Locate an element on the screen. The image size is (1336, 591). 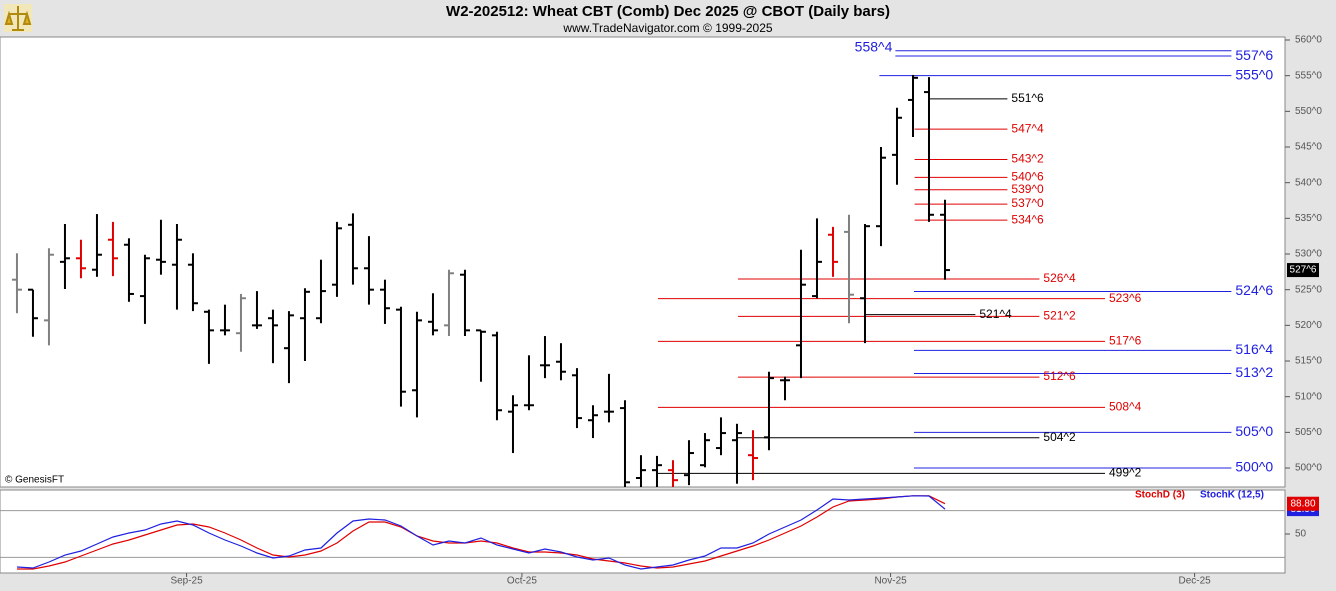
stoch-plot is located at coordinates (642, 532).